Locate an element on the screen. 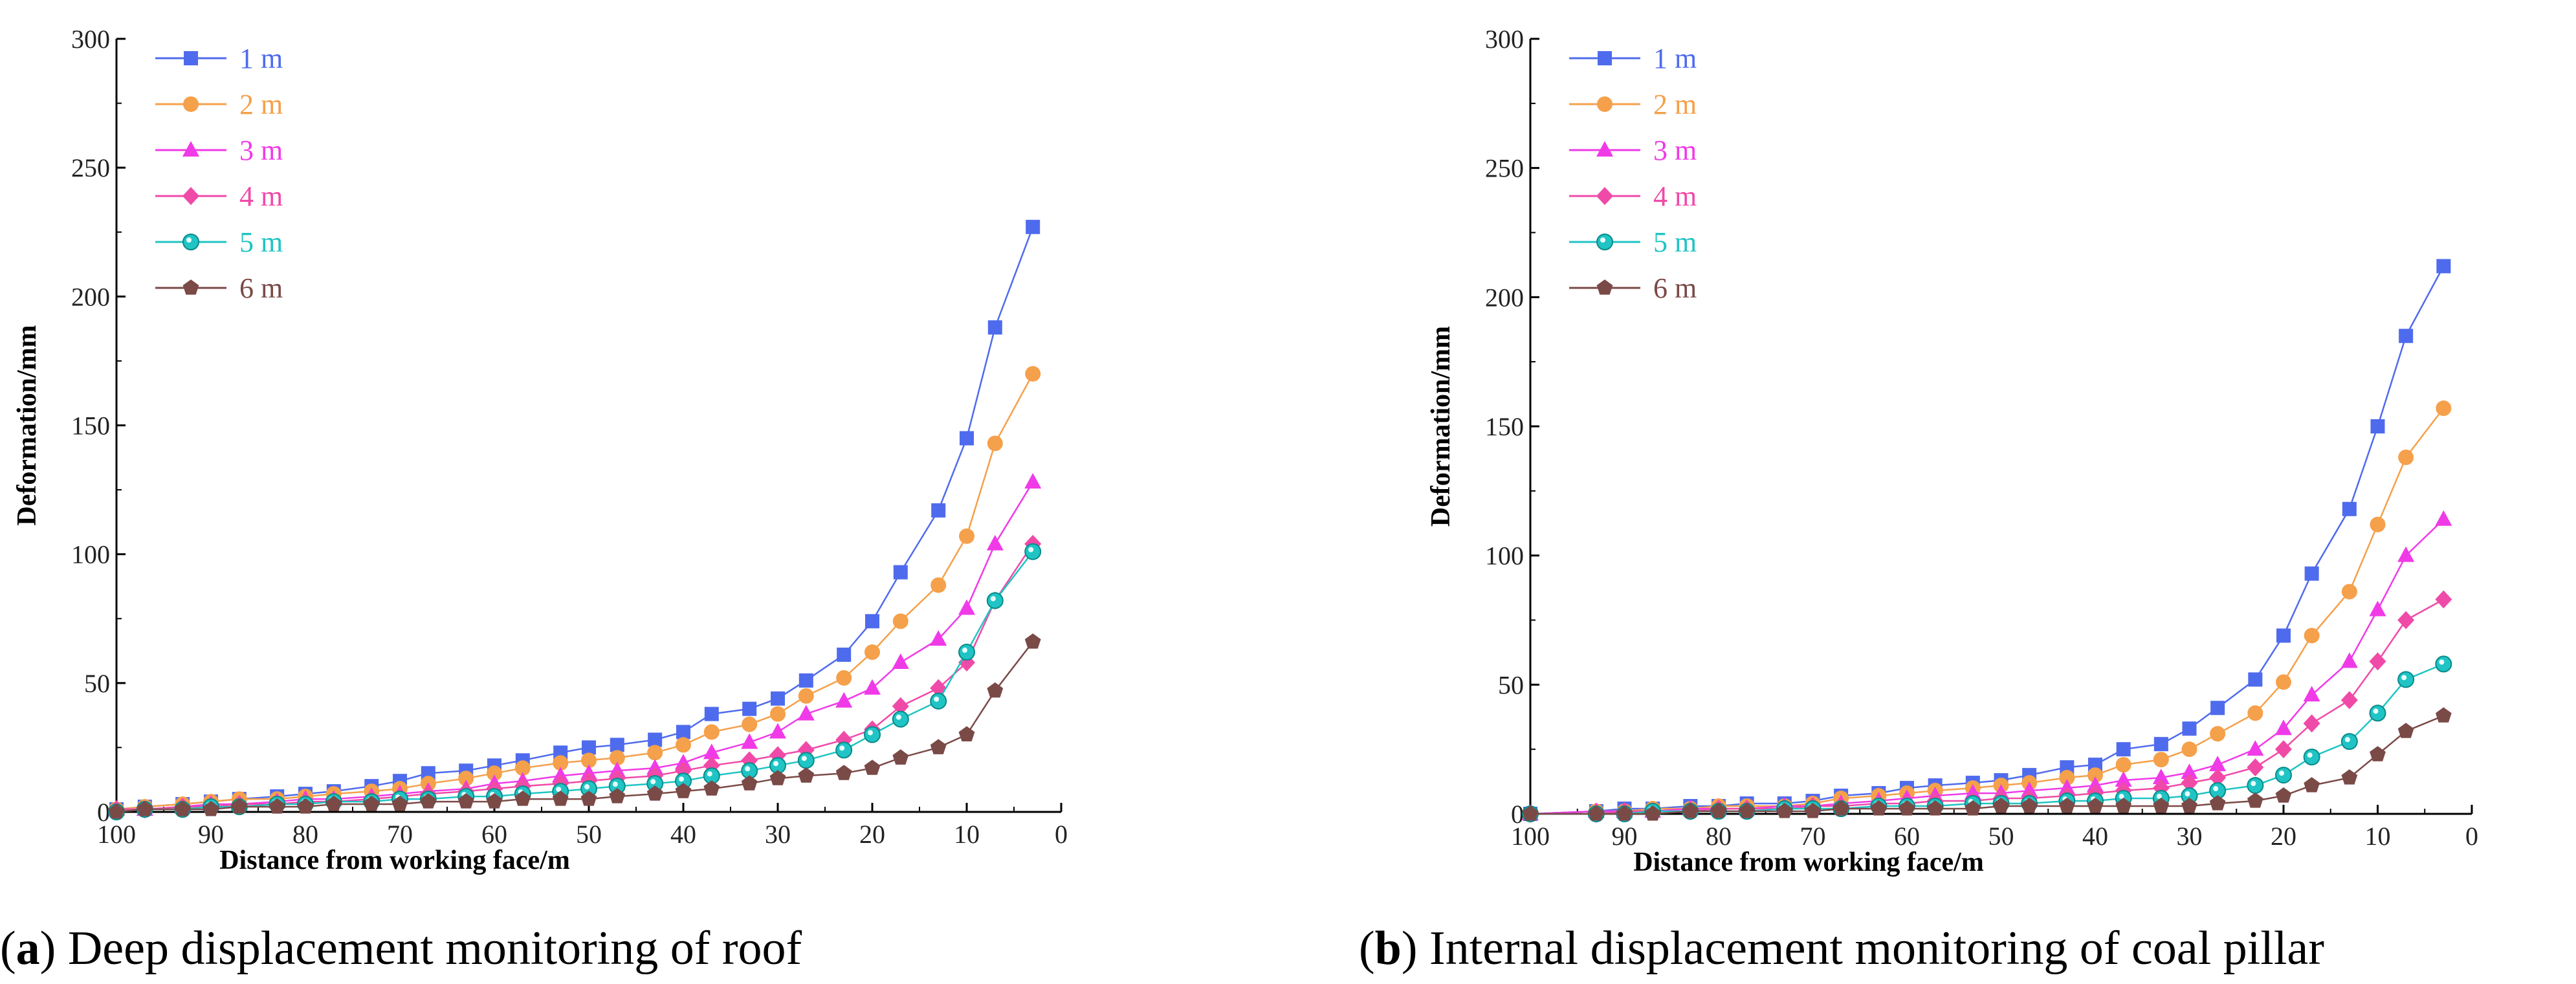  panel-a-x-tick-label: 10 is located at coordinates (967, 834).